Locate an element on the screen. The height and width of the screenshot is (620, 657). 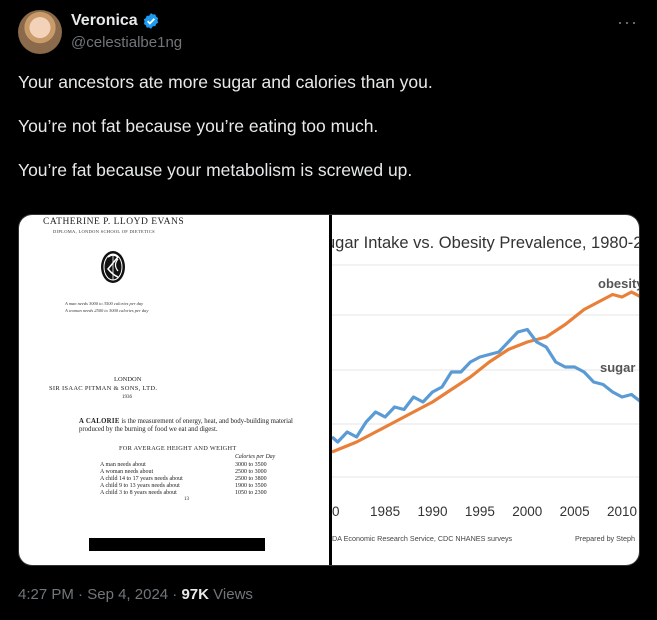
calorie-lead: A CALORIE is located at coordinates (99, 421).